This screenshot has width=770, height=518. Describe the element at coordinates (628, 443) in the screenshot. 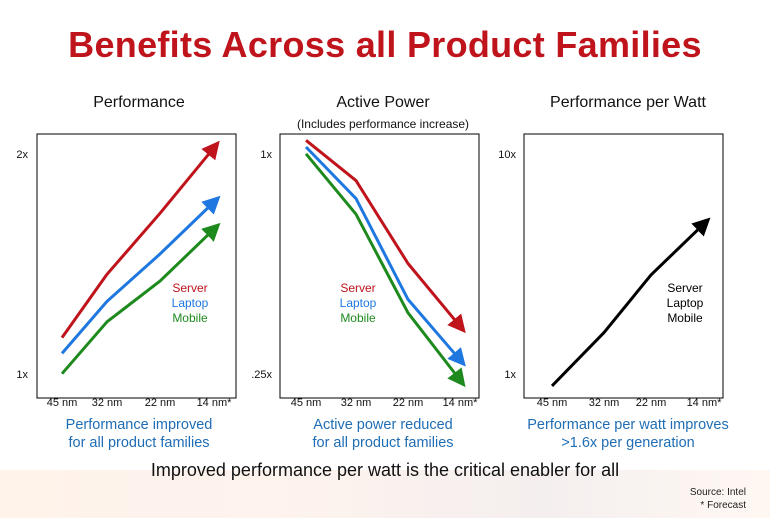

I see `caption-perf-per-watt-line2: >1.6x per generation` at that location.